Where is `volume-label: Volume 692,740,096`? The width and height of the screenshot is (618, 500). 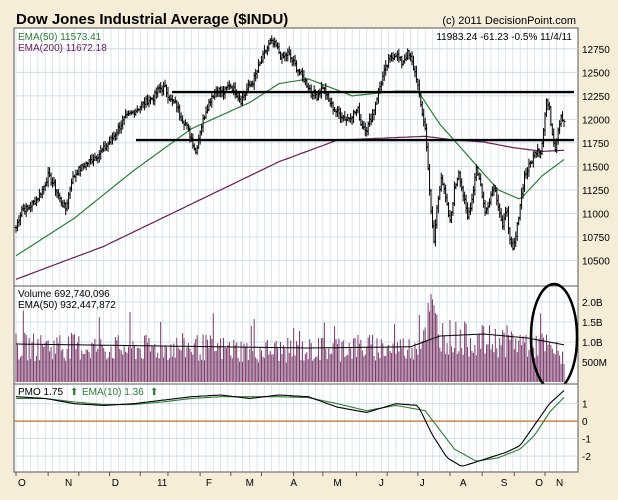 volume-label: Volume 692,740,096 is located at coordinates (64, 294).